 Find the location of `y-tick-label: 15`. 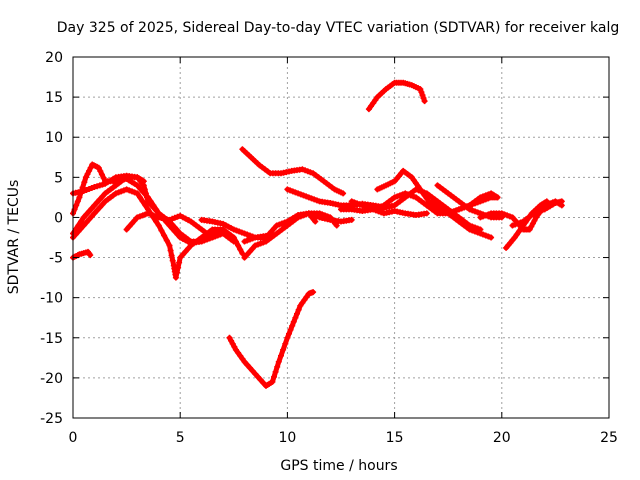

y-tick-label: 15 is located at coordinates (54, 98).